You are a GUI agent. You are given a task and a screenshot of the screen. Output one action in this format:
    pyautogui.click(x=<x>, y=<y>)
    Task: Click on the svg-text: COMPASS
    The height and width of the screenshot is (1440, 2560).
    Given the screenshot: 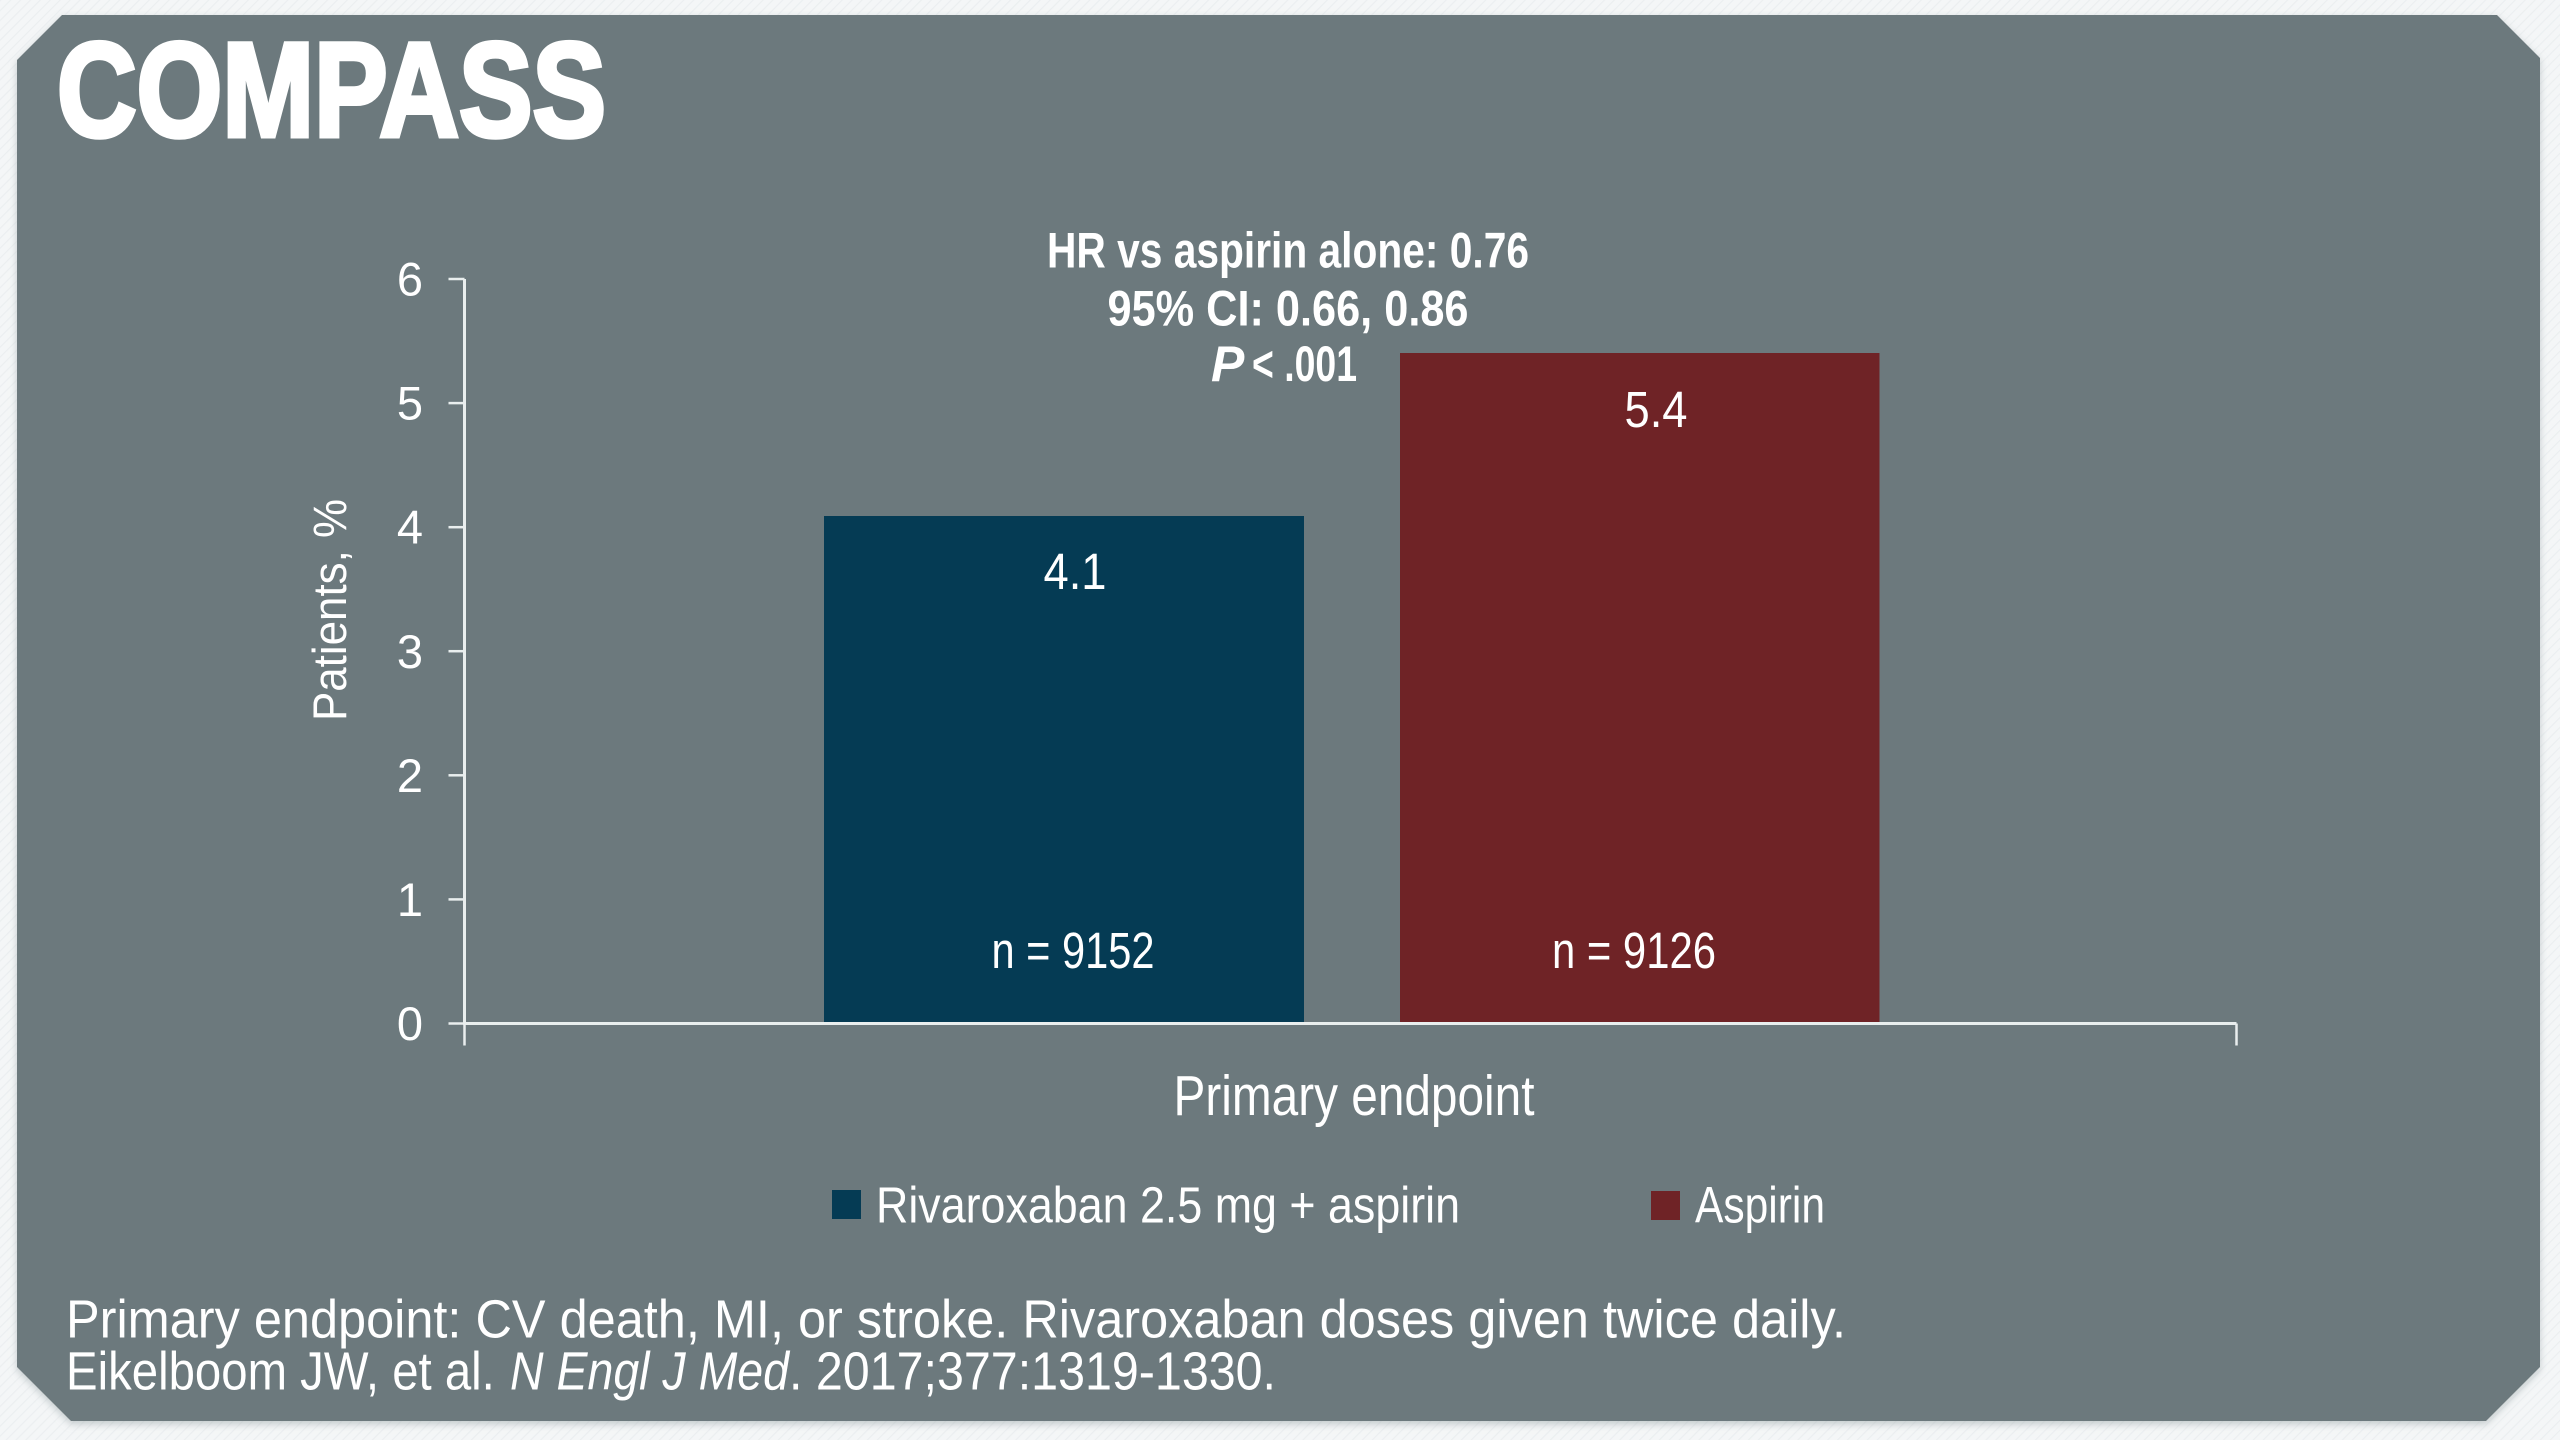 What is the action you would take?
    pyautogui.click(x=331, y=90)
    